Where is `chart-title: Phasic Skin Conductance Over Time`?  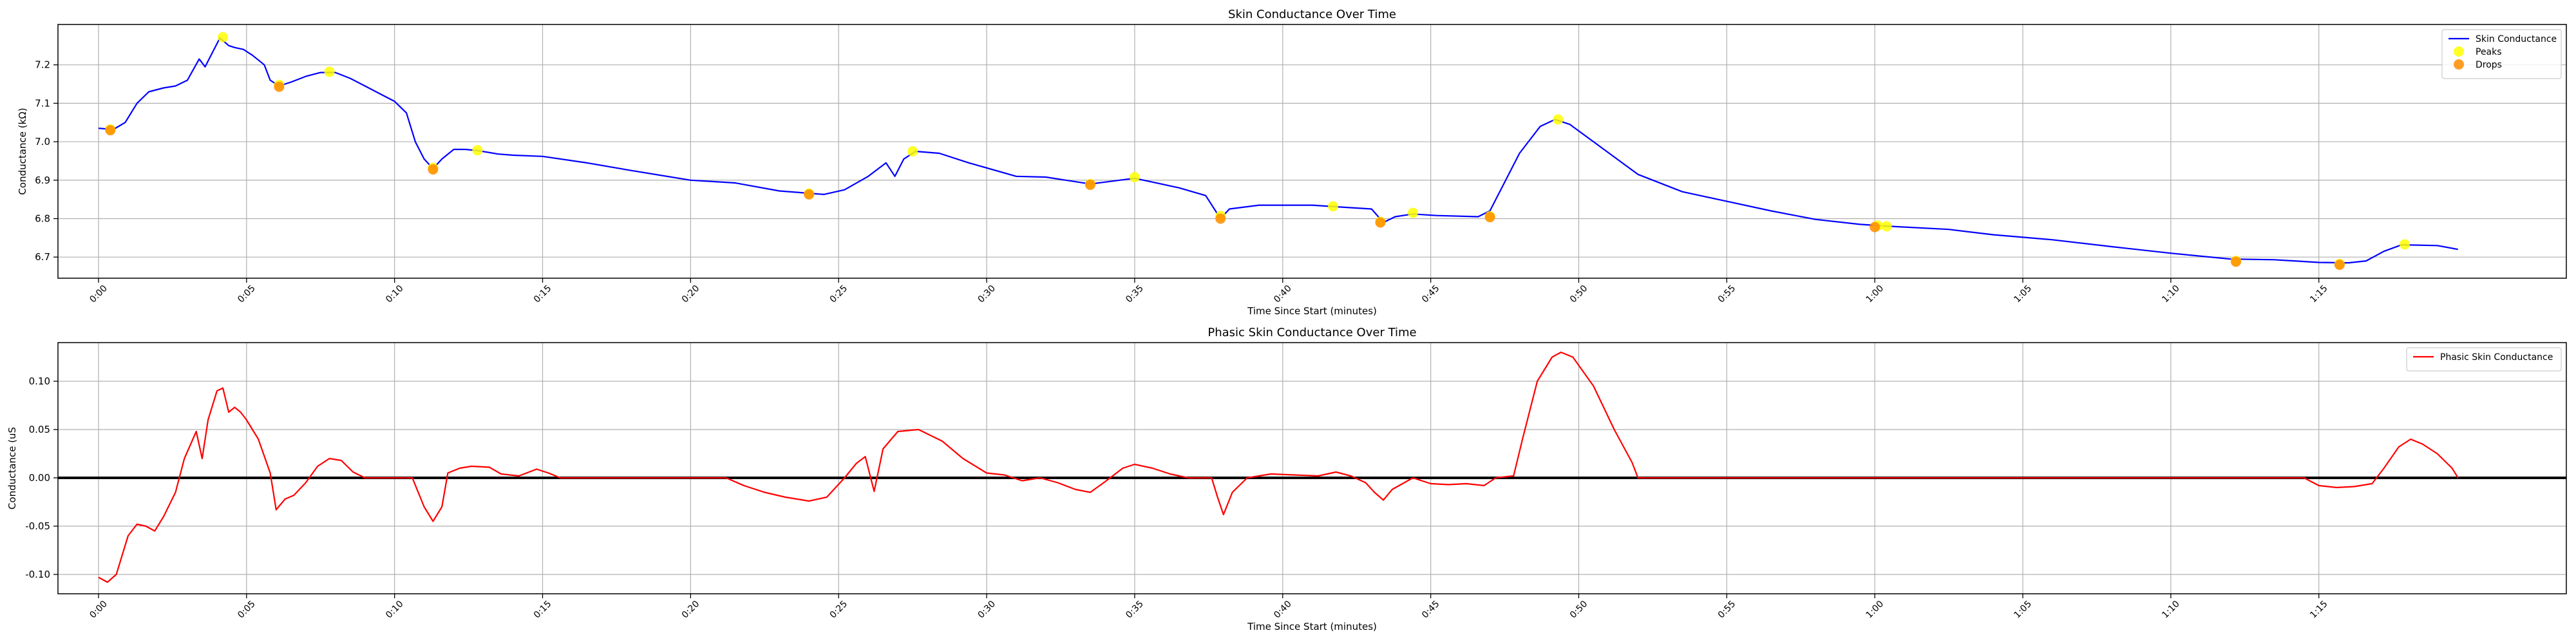
chart-title: Phasic Skin Conductance Over Time is located at coordinates (1312, 333).